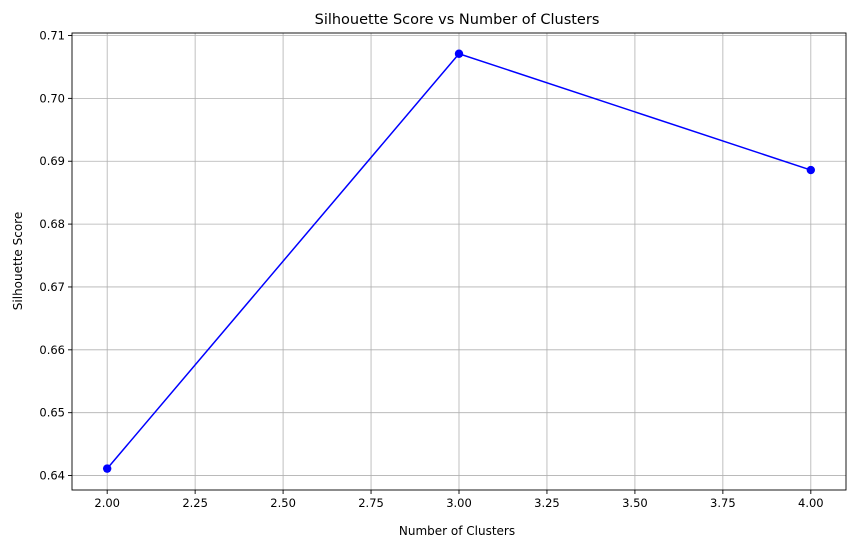 The image size is (855, 551). I want to click on chart-title: Silhouette Score vs Number of Clusters, so click(457, 20).